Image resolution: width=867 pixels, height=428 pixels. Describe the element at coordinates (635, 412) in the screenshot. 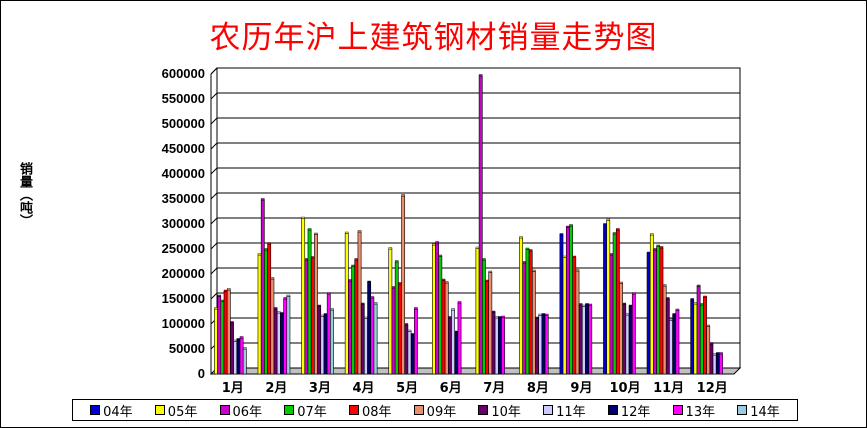

I see `legend-label: 12年` at that location.